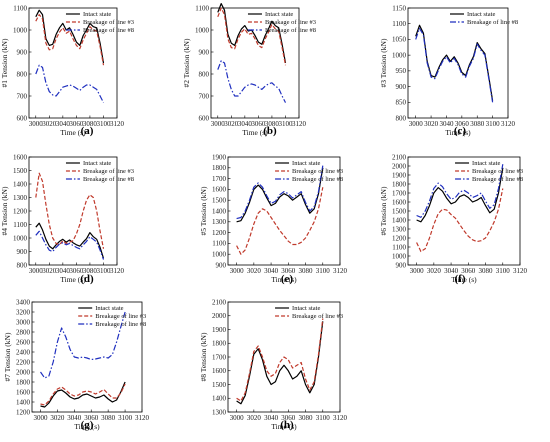 Image resolution: width=550 pixels, height=442 pixels. Describe the element at coordinates (401, 103) in the screenshot. I see `y-tick-label: 850` at that location.